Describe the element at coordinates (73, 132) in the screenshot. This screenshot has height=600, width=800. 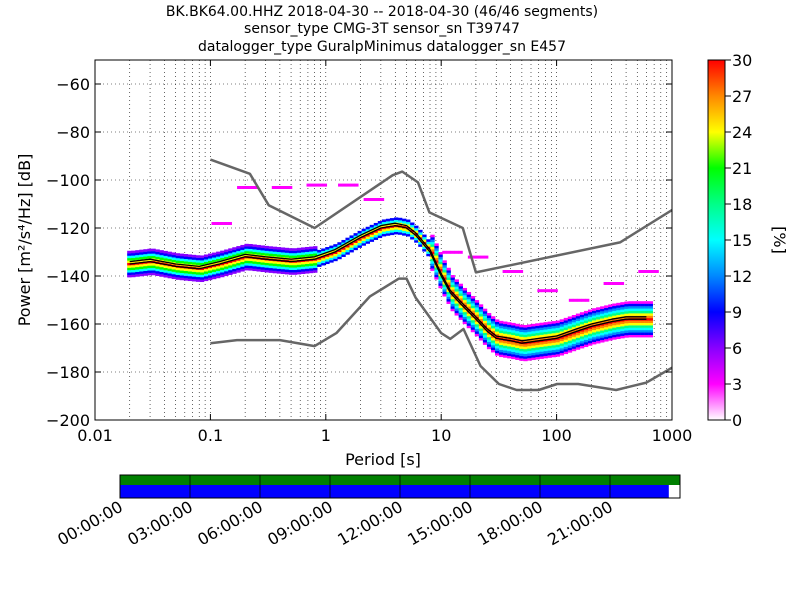
I see `y-tick-label: −80` at that location.